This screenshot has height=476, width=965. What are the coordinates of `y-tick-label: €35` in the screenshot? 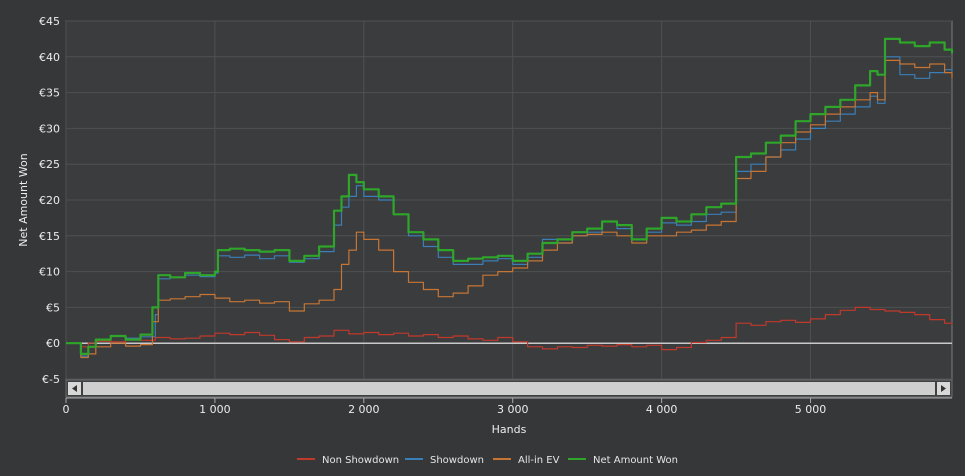 It's located at (49, 93).